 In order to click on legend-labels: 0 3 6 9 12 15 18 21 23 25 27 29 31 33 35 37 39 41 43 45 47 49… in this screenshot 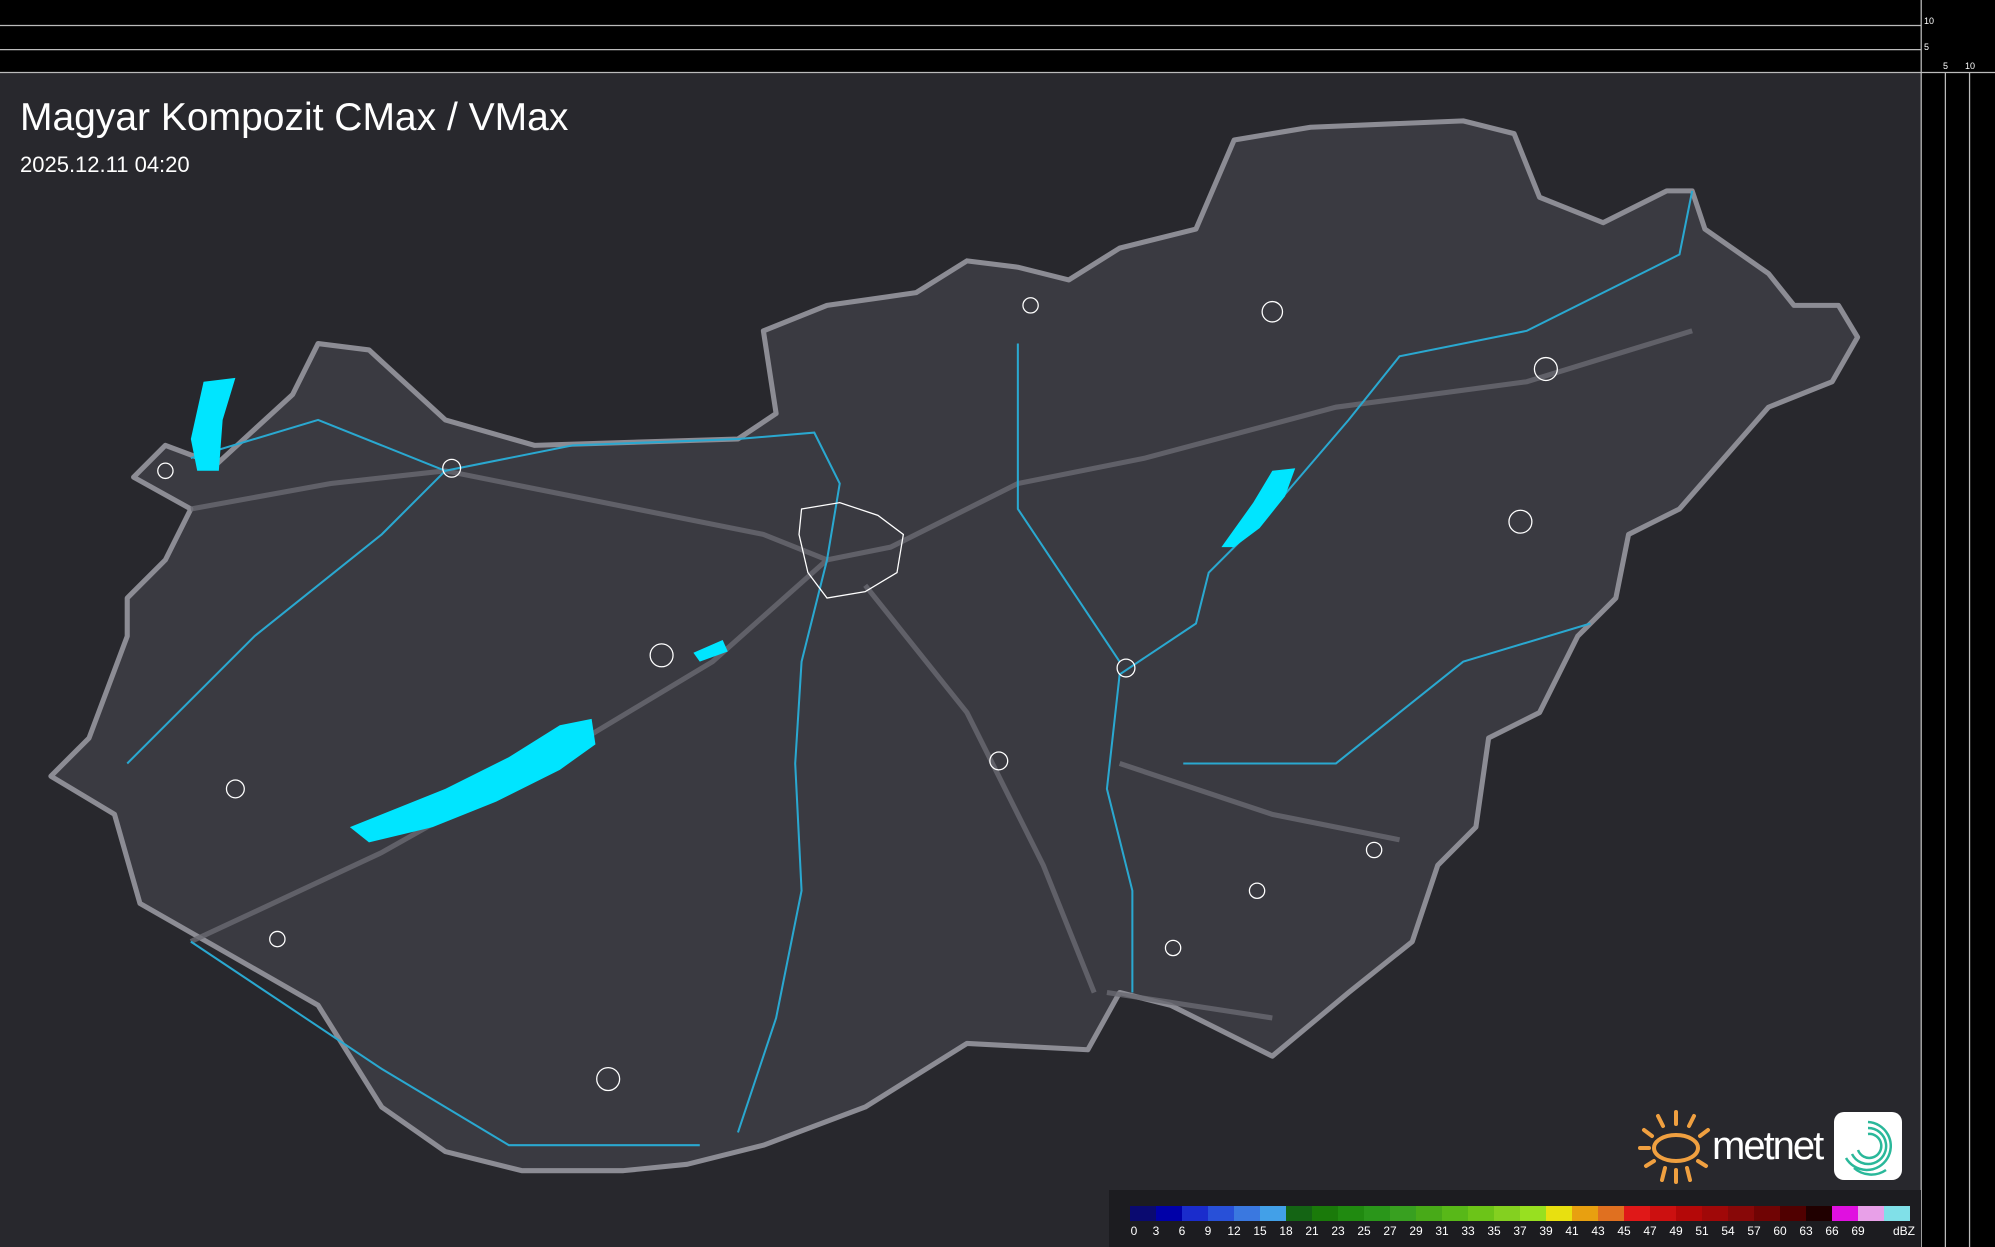, I will do `click(1530, 1232)`.